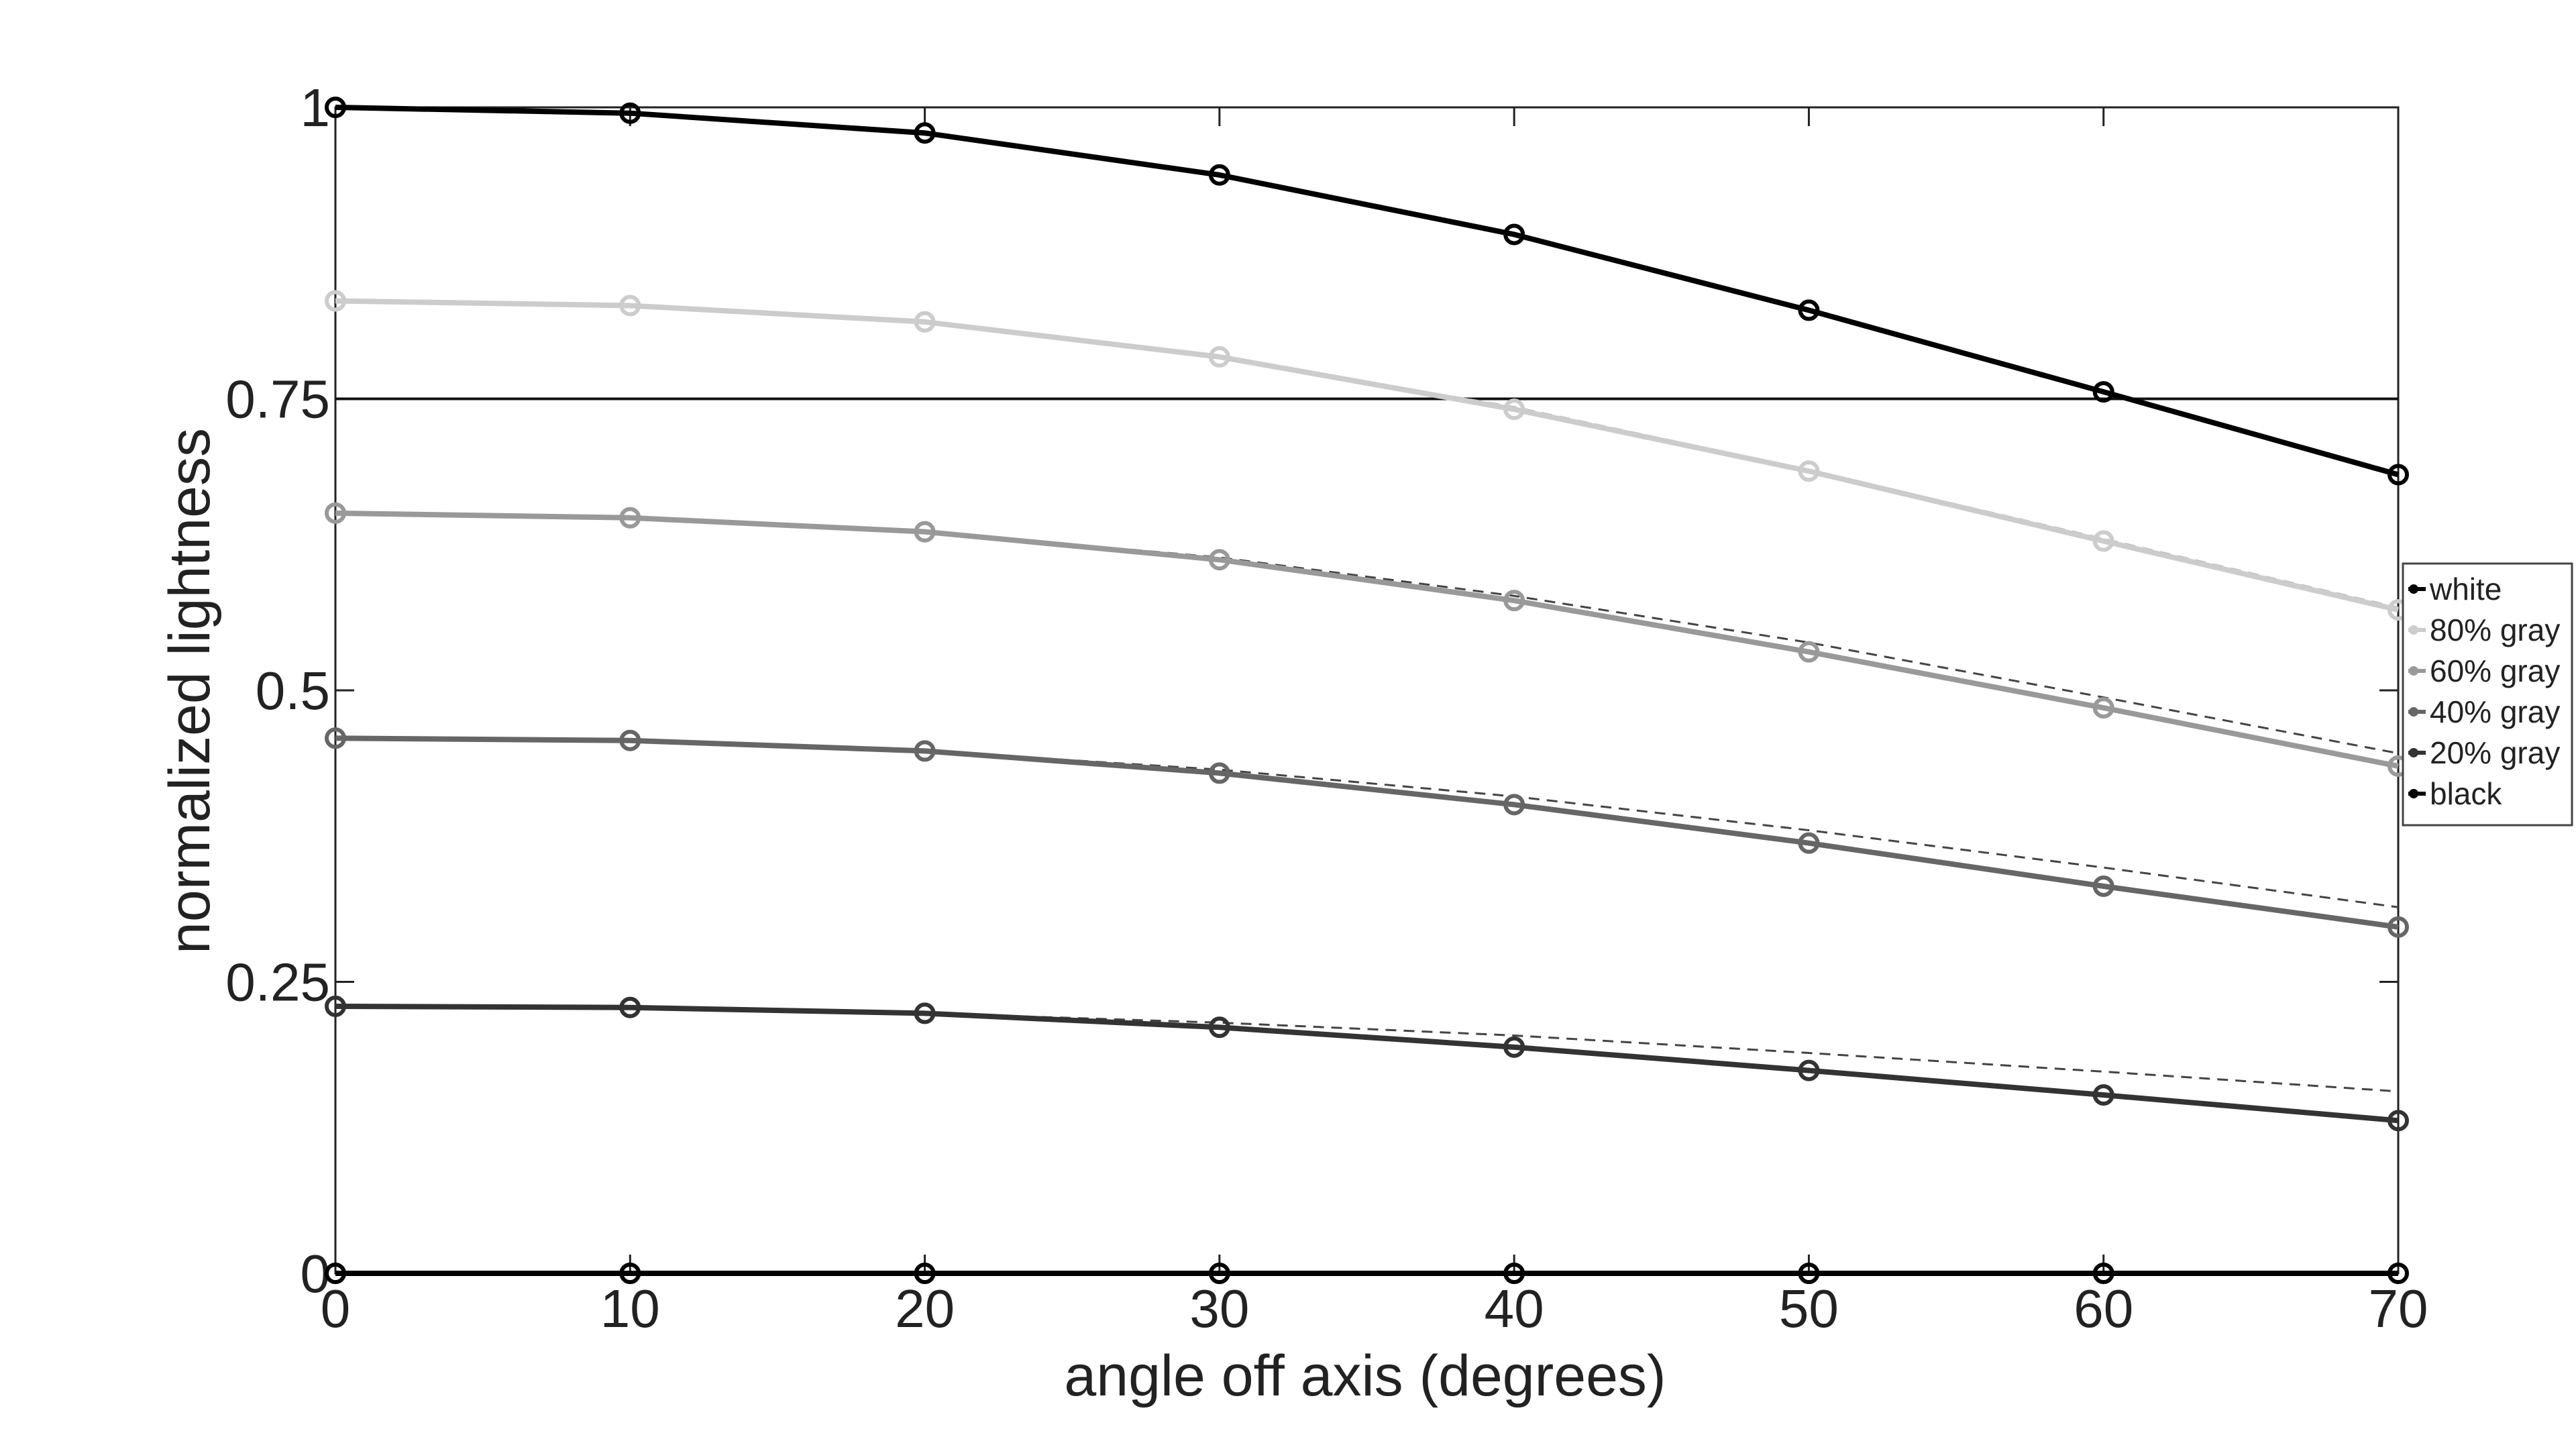 The height and width of the screenshot is (1431, 2576). Describe the element at coordinates (2495, 670) in the screenshot. I see `legend-label-60-gray: 60% gray` at that location.